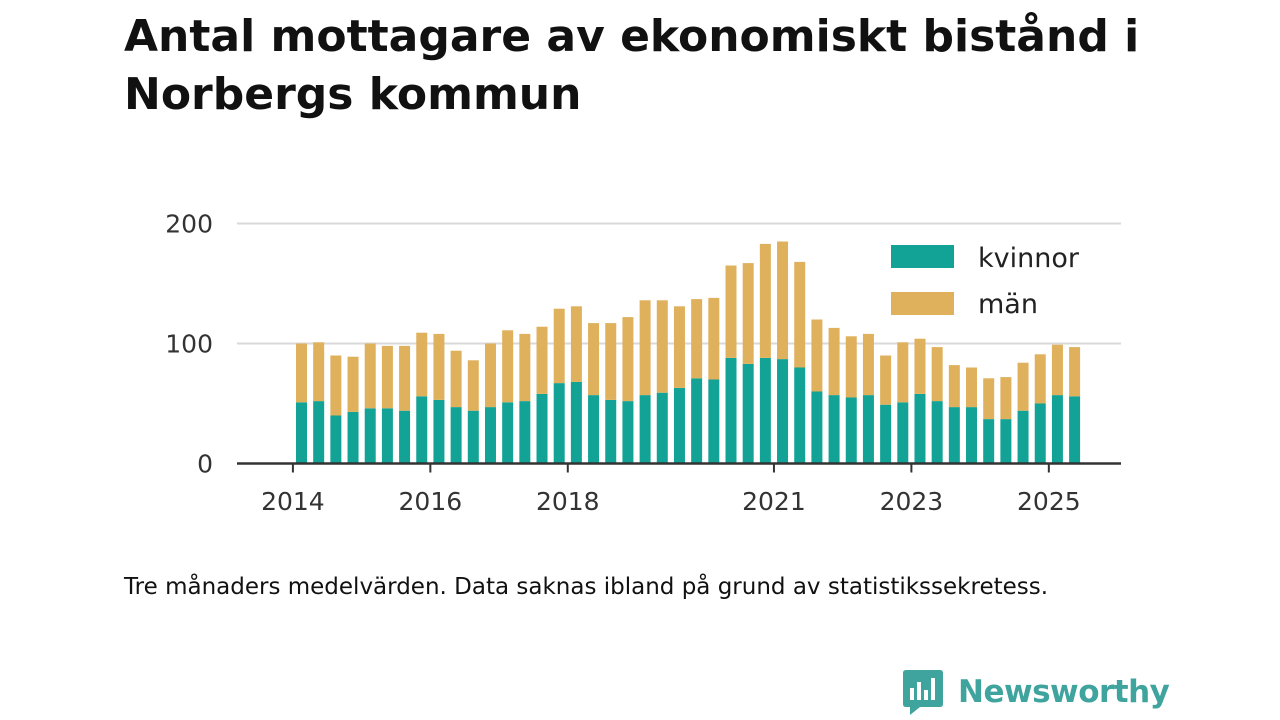 This screenshot has width=1280, height=720. Describe the element at coordinates (189, 224) in the screenshot. I see `y-tick-label-200: 200` at that location.